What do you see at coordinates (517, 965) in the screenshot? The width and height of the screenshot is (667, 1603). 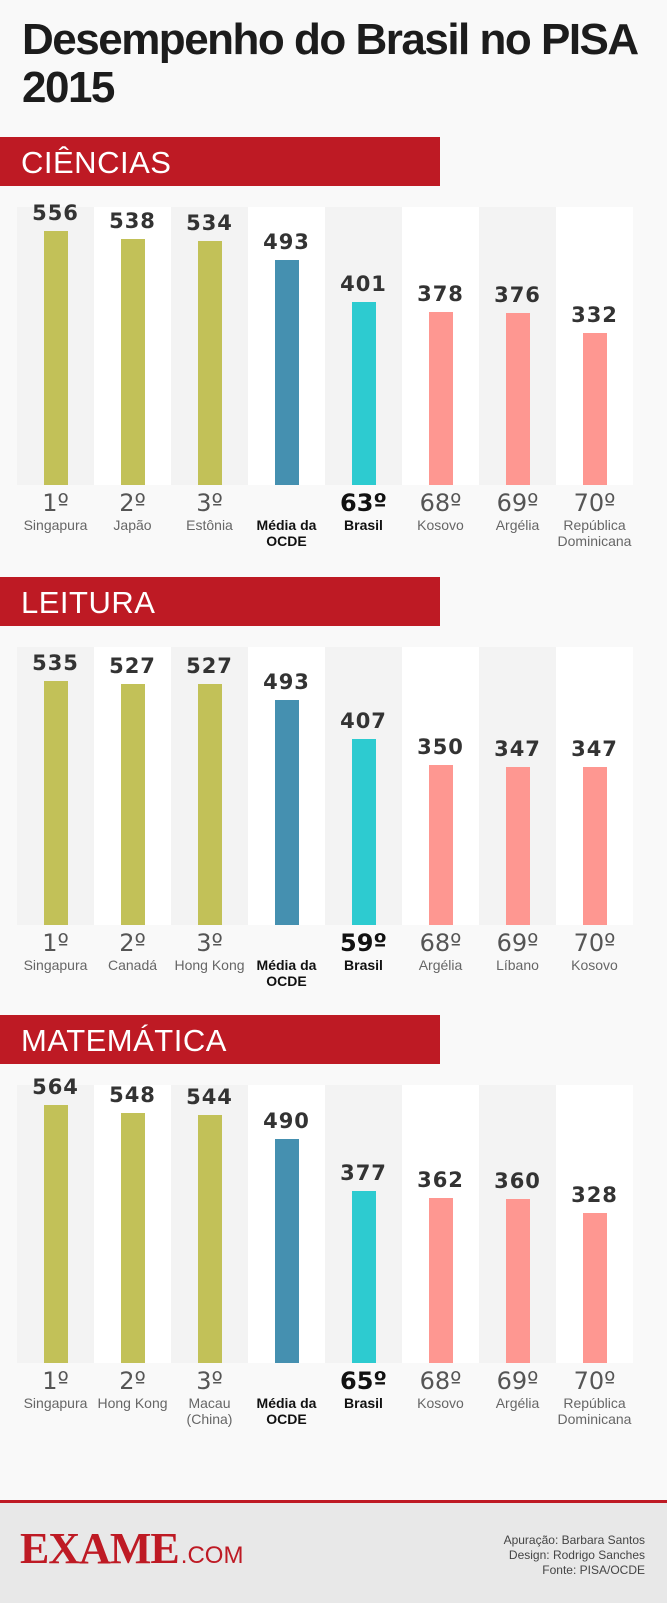 I see `country-label: Líbano` at bounding box center [517, 965].